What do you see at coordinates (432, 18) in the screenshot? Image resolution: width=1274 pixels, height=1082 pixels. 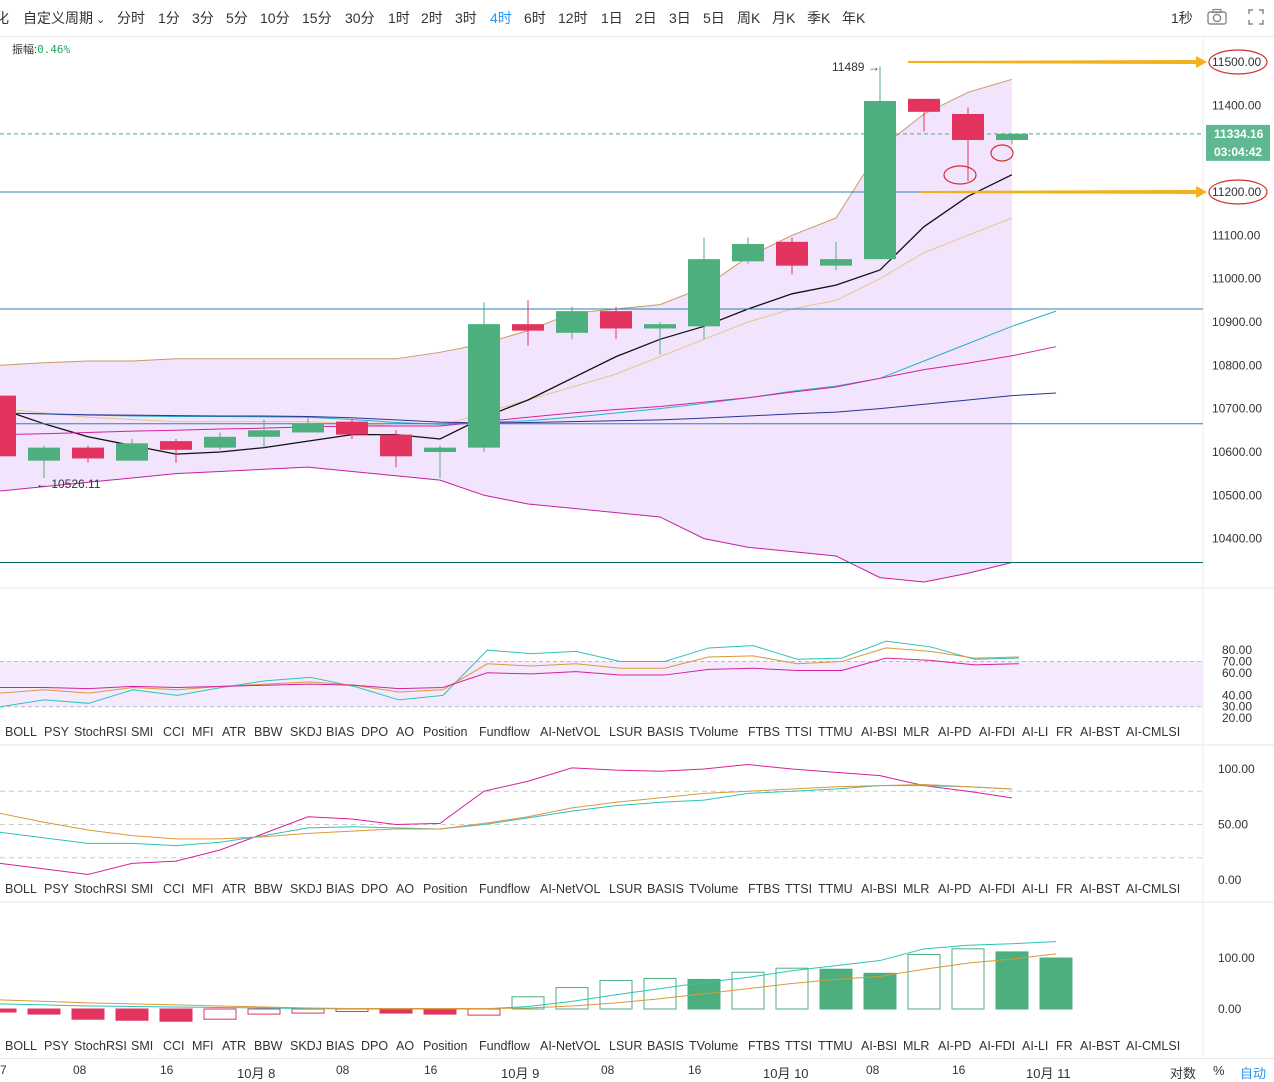 I see `period-9: 2时` at bounding box center [432, 18].